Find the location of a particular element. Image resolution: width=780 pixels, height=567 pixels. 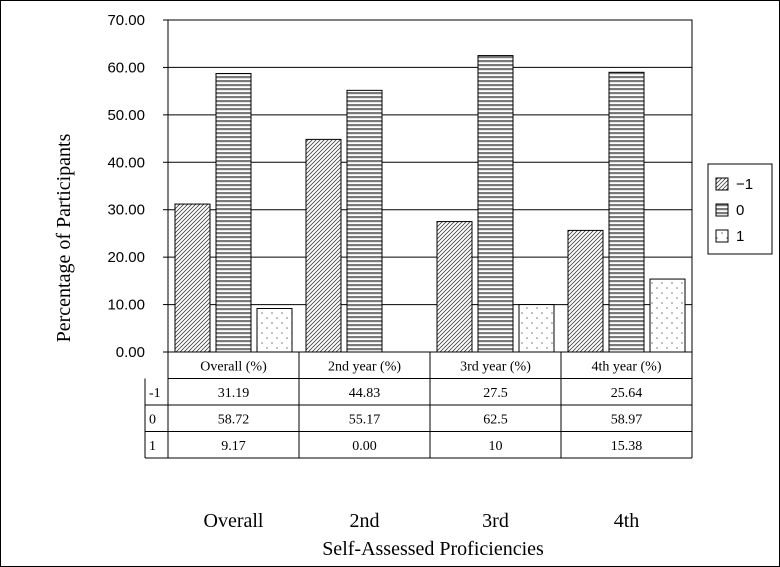

legend-label: 1 is located at coordinates (740, 236).